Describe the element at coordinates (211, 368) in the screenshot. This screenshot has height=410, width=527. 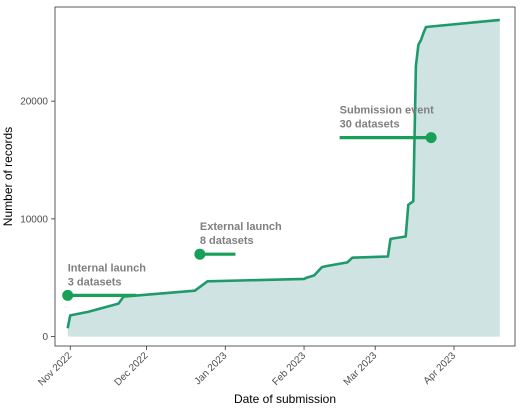
I see `x-tick-label: Jan 2023` at that location.